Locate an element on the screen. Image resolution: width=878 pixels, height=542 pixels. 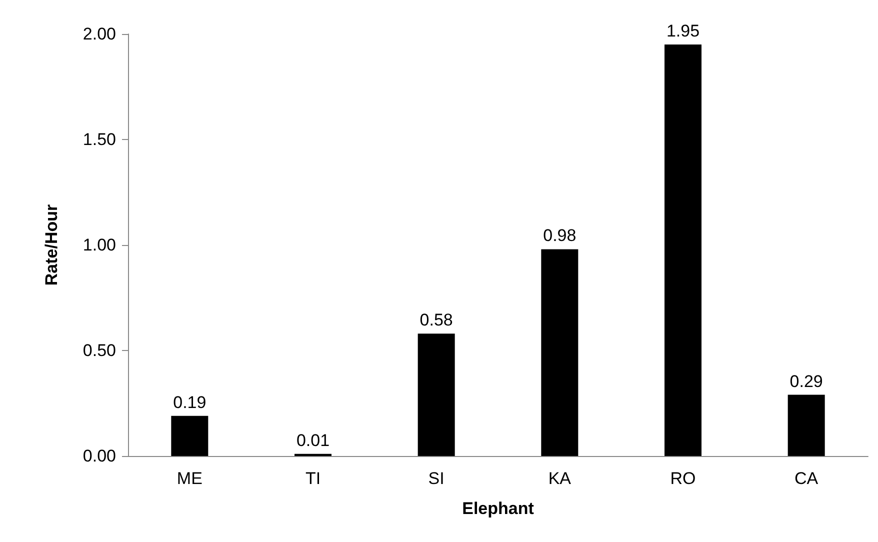
x-tick-label: ME is located at coordinates (189, 478).